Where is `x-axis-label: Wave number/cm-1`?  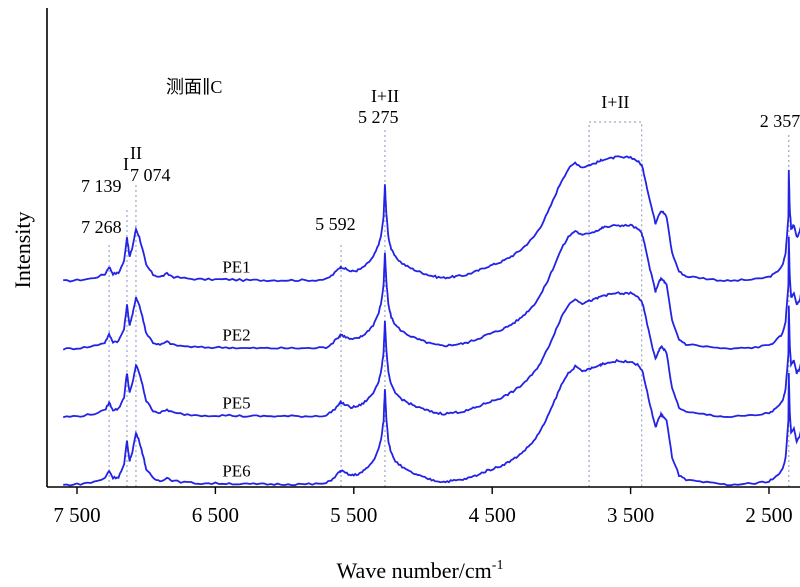
x-axis-label: Wave number/cm-1 is located at coordinates (420, 570).